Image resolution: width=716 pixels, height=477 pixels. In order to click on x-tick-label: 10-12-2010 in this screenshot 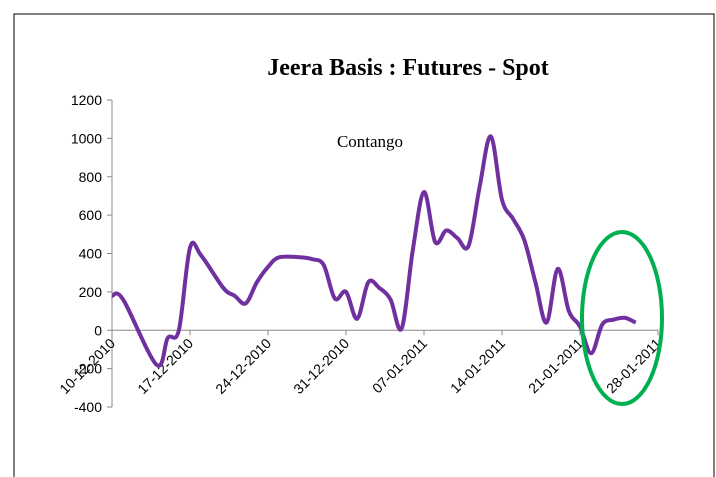, I will do `click(87, 366)`.